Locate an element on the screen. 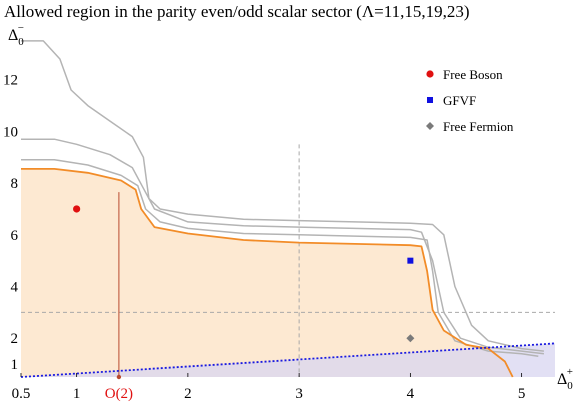  fermion-bound-line is located at coordinates (288, 360).